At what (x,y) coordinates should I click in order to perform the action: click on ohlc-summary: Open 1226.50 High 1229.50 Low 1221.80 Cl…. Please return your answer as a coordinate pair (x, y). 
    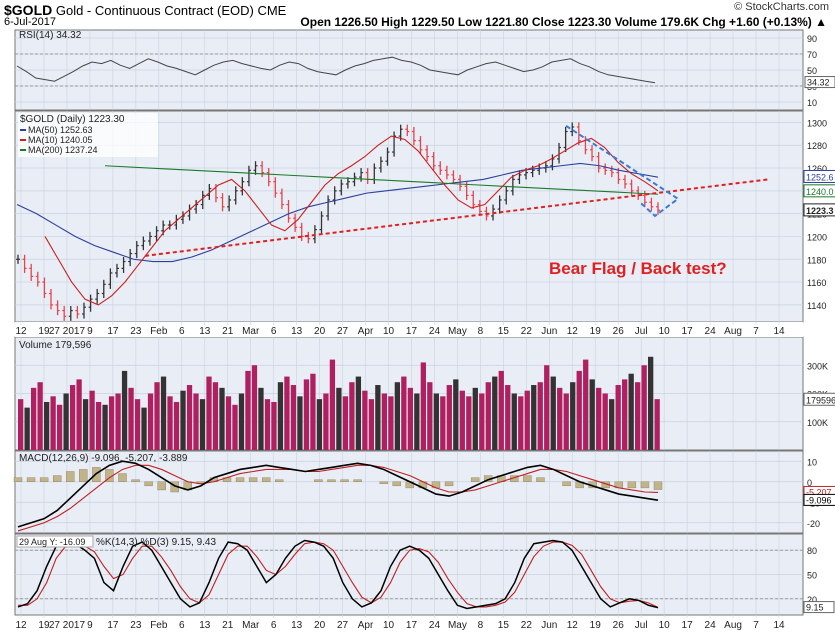
    Looking at the image, I should click on (563, 22).